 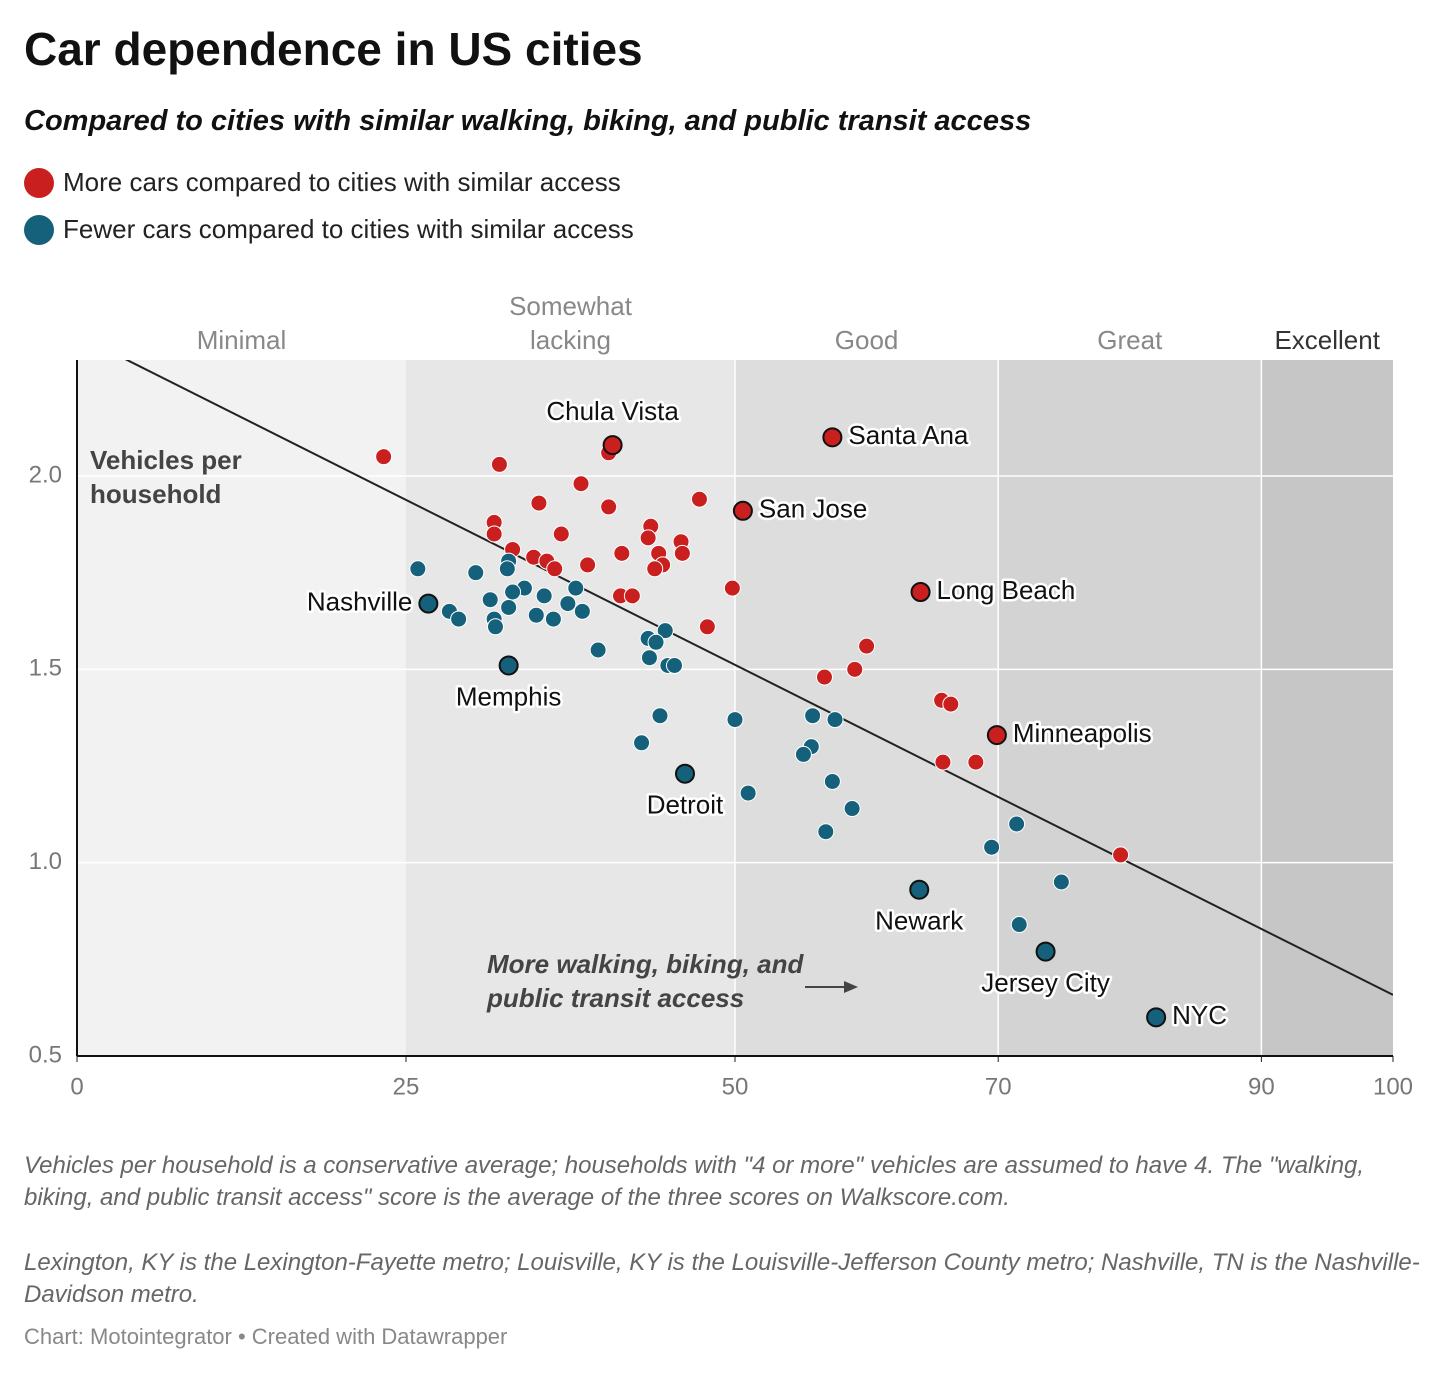 What do you see at coordinates (570, 323) in the screenshot?
I see `band-label: Somewhat lacking` at bounding box center [570, 323].